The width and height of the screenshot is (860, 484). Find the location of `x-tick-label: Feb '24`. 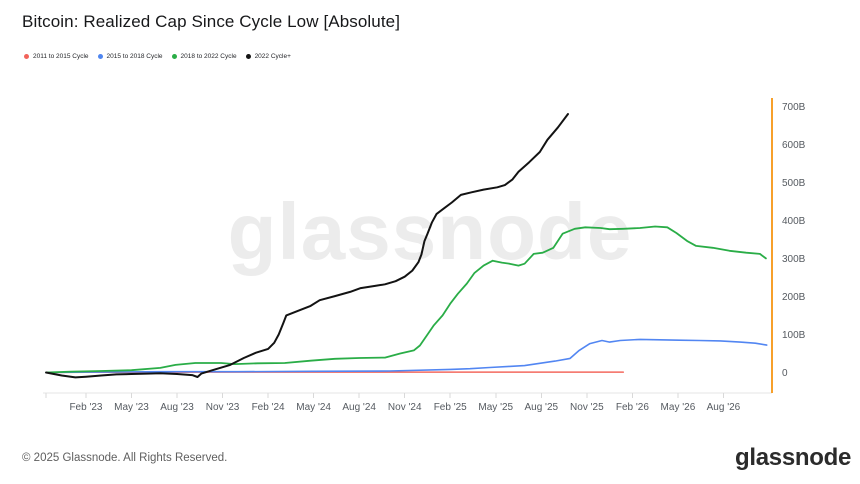

x-tick-label: Feb '24 is located at coordinates (268, 407).